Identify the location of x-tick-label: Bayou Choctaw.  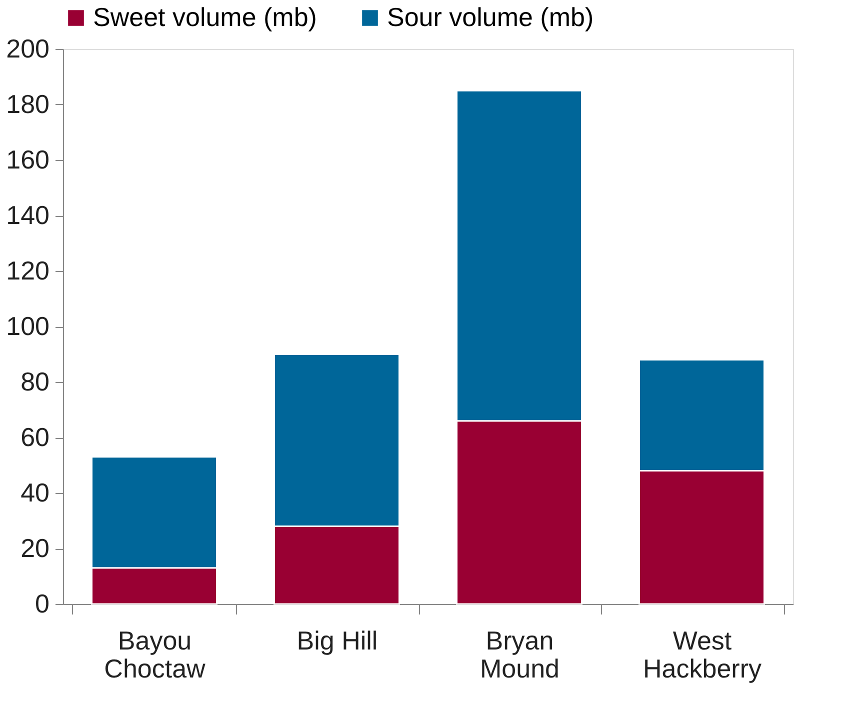
(155, 655).